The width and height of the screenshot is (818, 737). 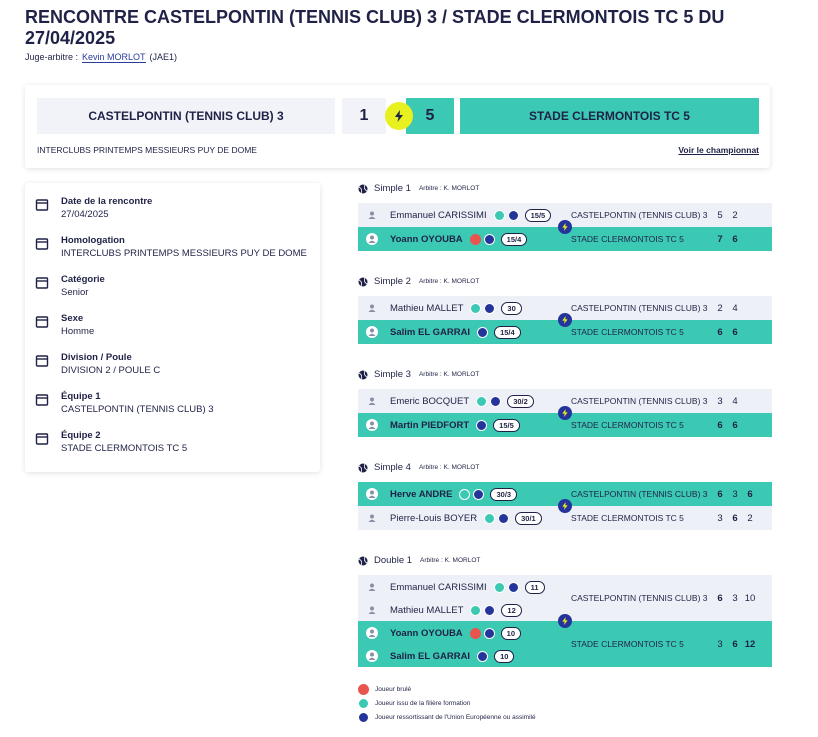 I want to click on player-rank: 15/4, so click(x=507, y=332).